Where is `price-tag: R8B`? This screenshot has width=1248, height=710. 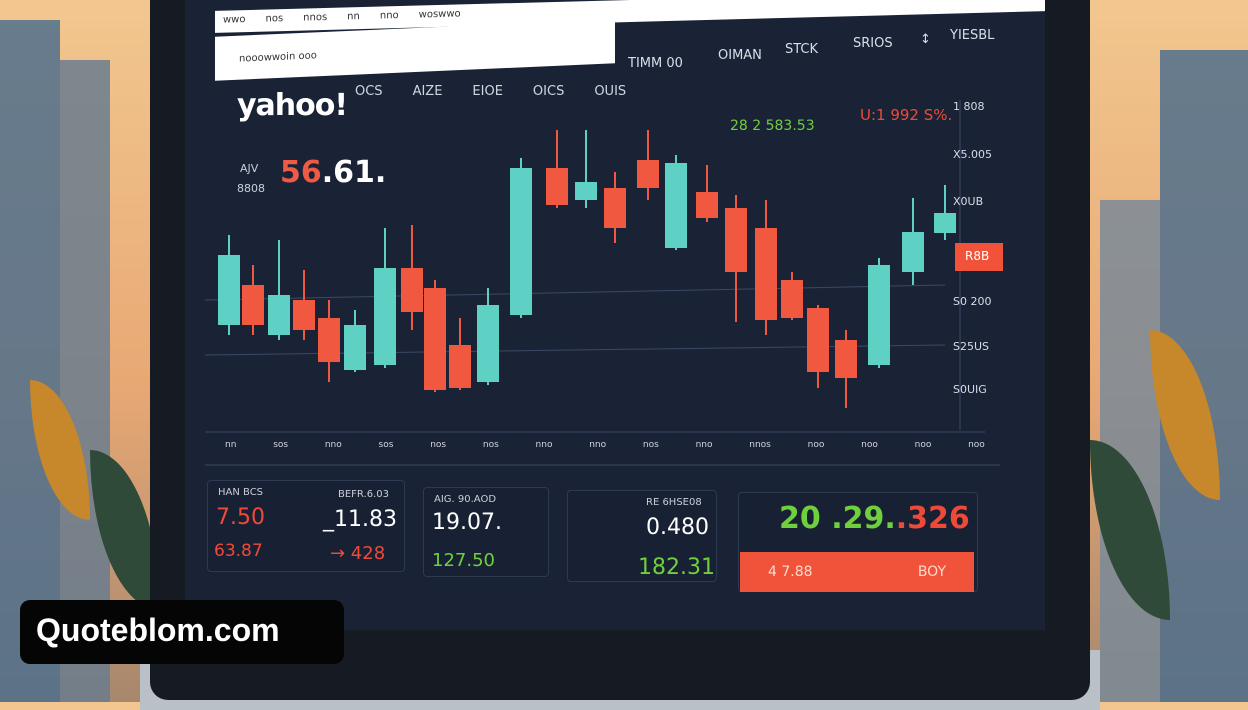
price-tag: R8B is located at coordinates (979, 257).